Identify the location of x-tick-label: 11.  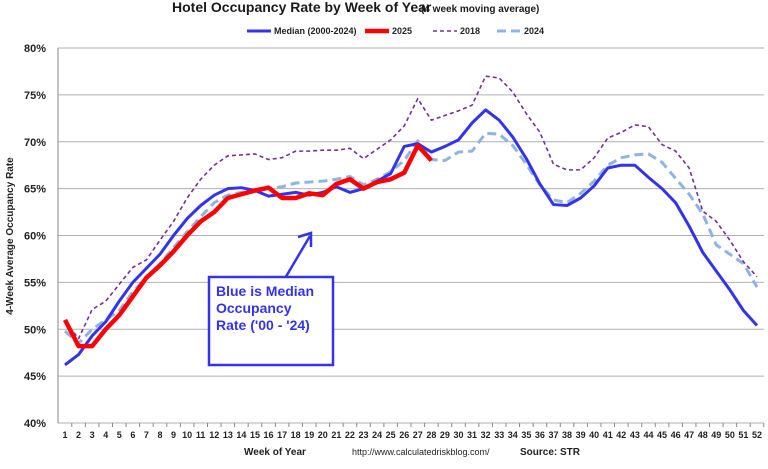
(201, 435).